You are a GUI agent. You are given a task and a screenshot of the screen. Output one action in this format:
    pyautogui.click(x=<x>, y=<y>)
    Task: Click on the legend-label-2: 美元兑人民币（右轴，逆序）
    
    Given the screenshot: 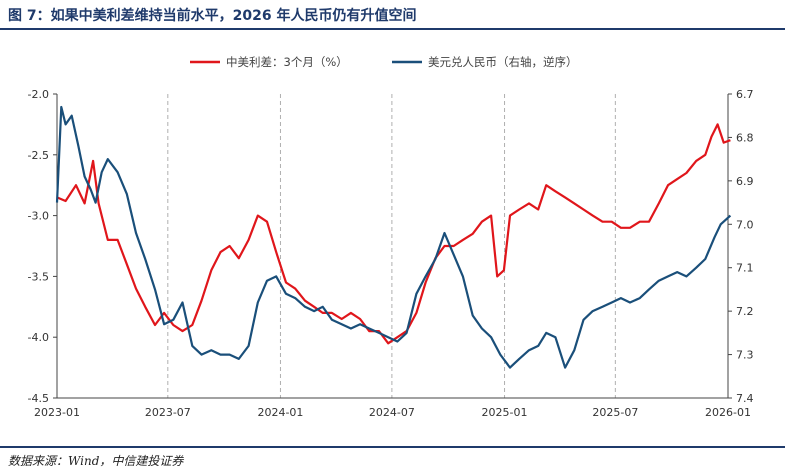 What is the action you would take?
    pyautogui.click(x=503, y=62)
    